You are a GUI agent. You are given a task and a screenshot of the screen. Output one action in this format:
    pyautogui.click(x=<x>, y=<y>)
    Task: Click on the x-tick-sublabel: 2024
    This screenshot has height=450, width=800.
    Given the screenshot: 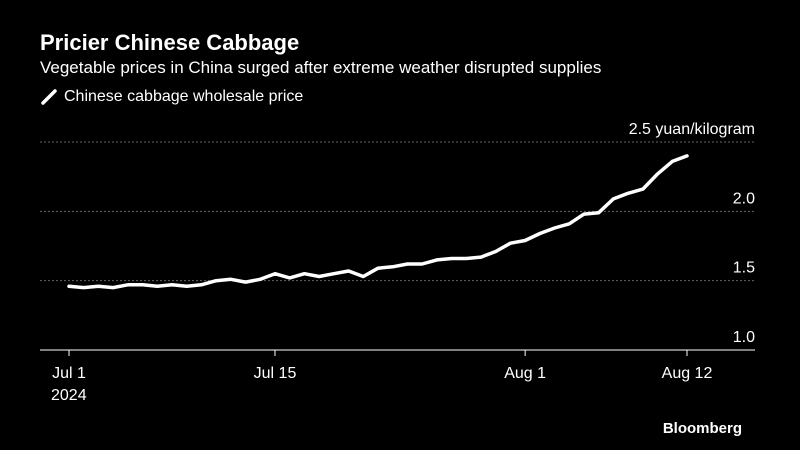 What is the action you would take?
    pyautogui.click(x=69, y=395)
    